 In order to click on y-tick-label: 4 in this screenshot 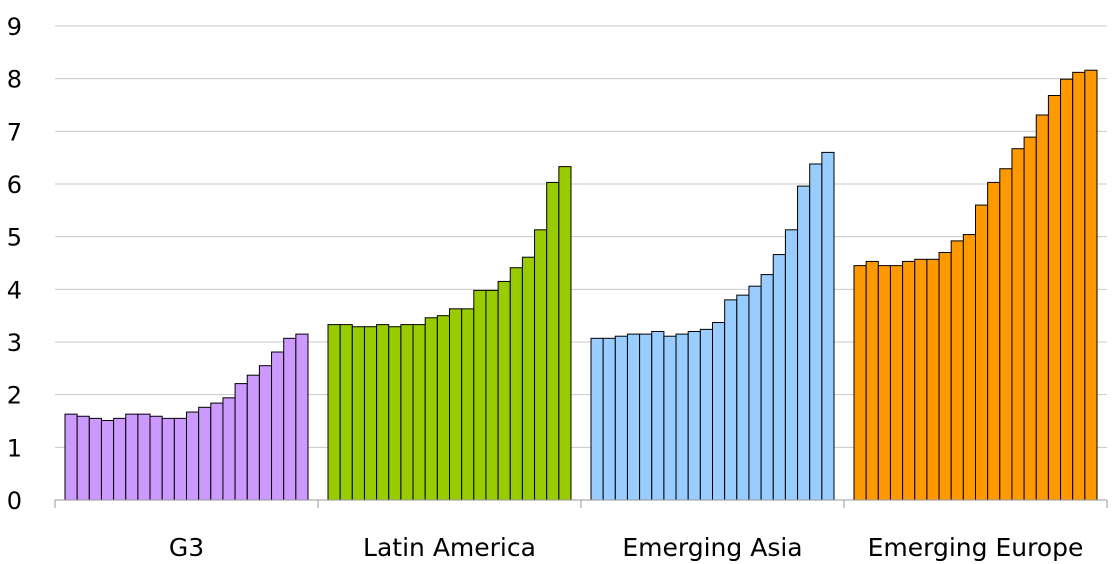, I will do `click(14, 290)`.